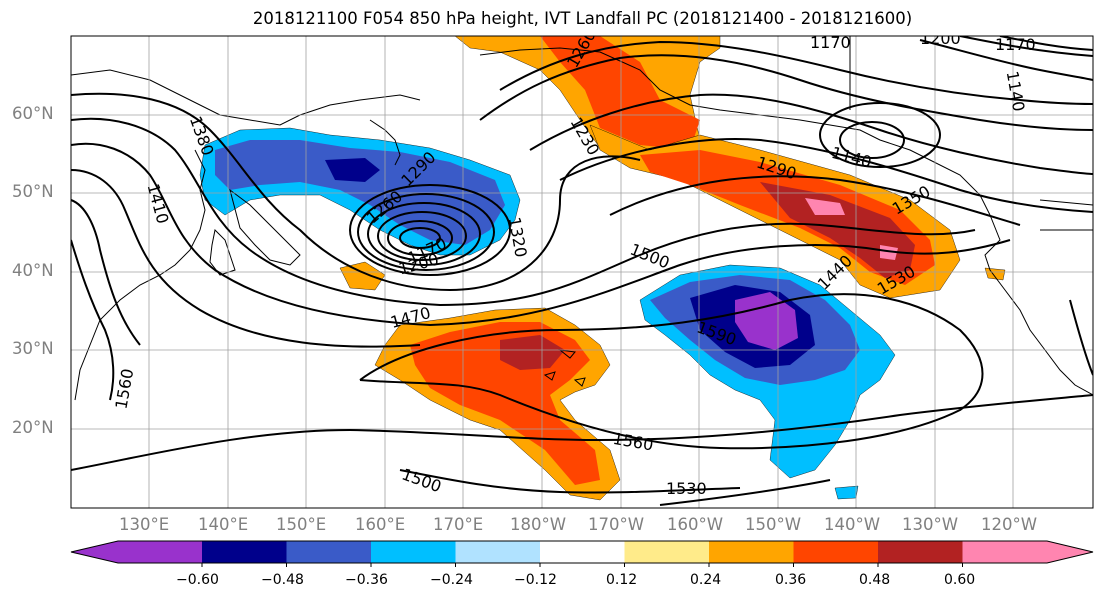 The width and height of the screenshot is (1105, 601). What do you see at coordinates (875, 580) in the screenshot?
I see `colorbar-tick-label: 0.48` at bounding box center [875, 580].